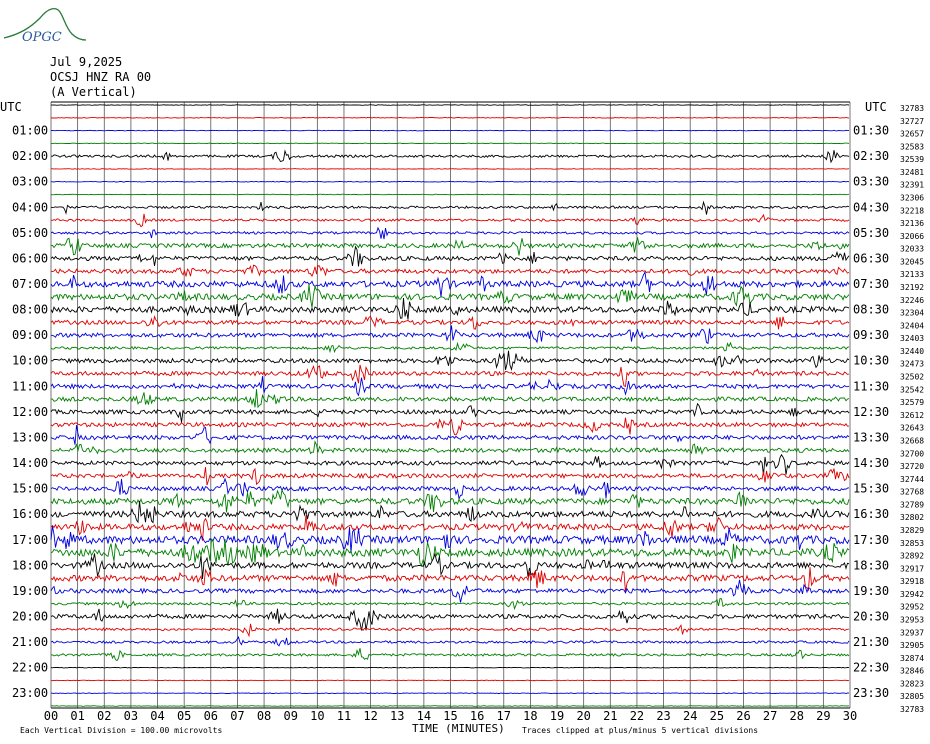 This screenshot has width=930, height=744. What do you see at coordinates (30, 310) in the screenshot?
I see `left-hour-label: 08:00` at bounding box center [30, 310].